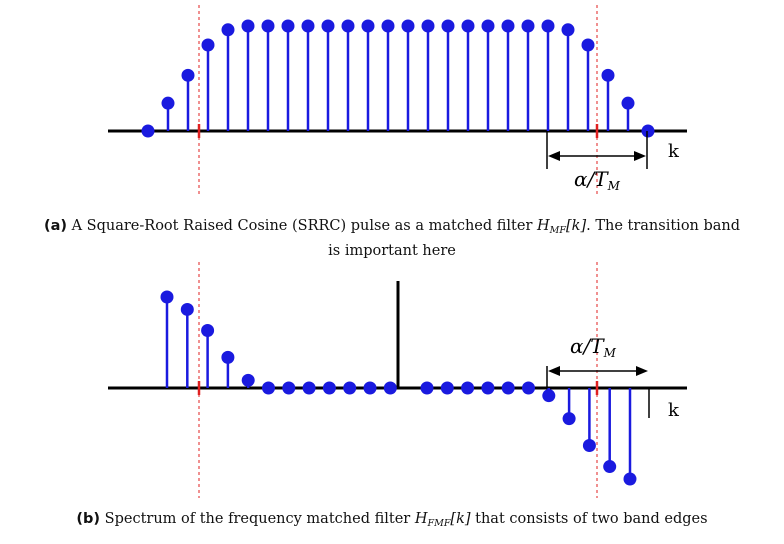 This screenshot has height=544, width=784. I want to click on panel-a-stem-19-marker, so click(528, 26).